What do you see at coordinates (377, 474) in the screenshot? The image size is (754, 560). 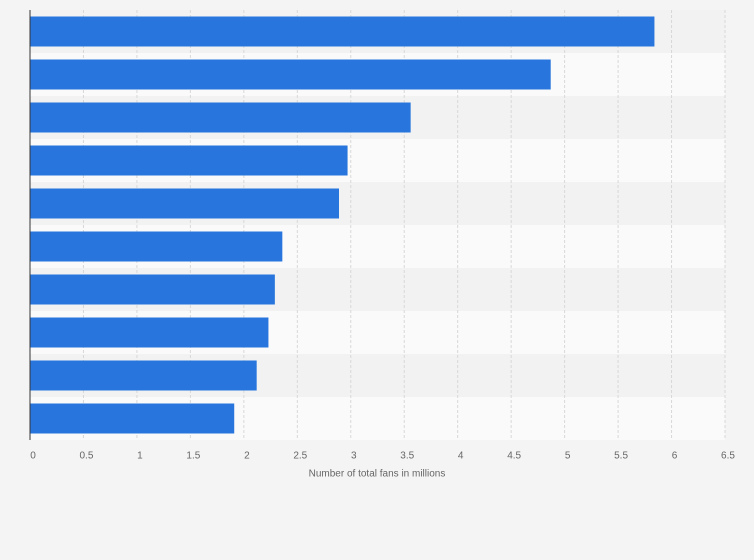 I see `x-axis-title: Number of total fans in millions` at bounding box center [377, 474].